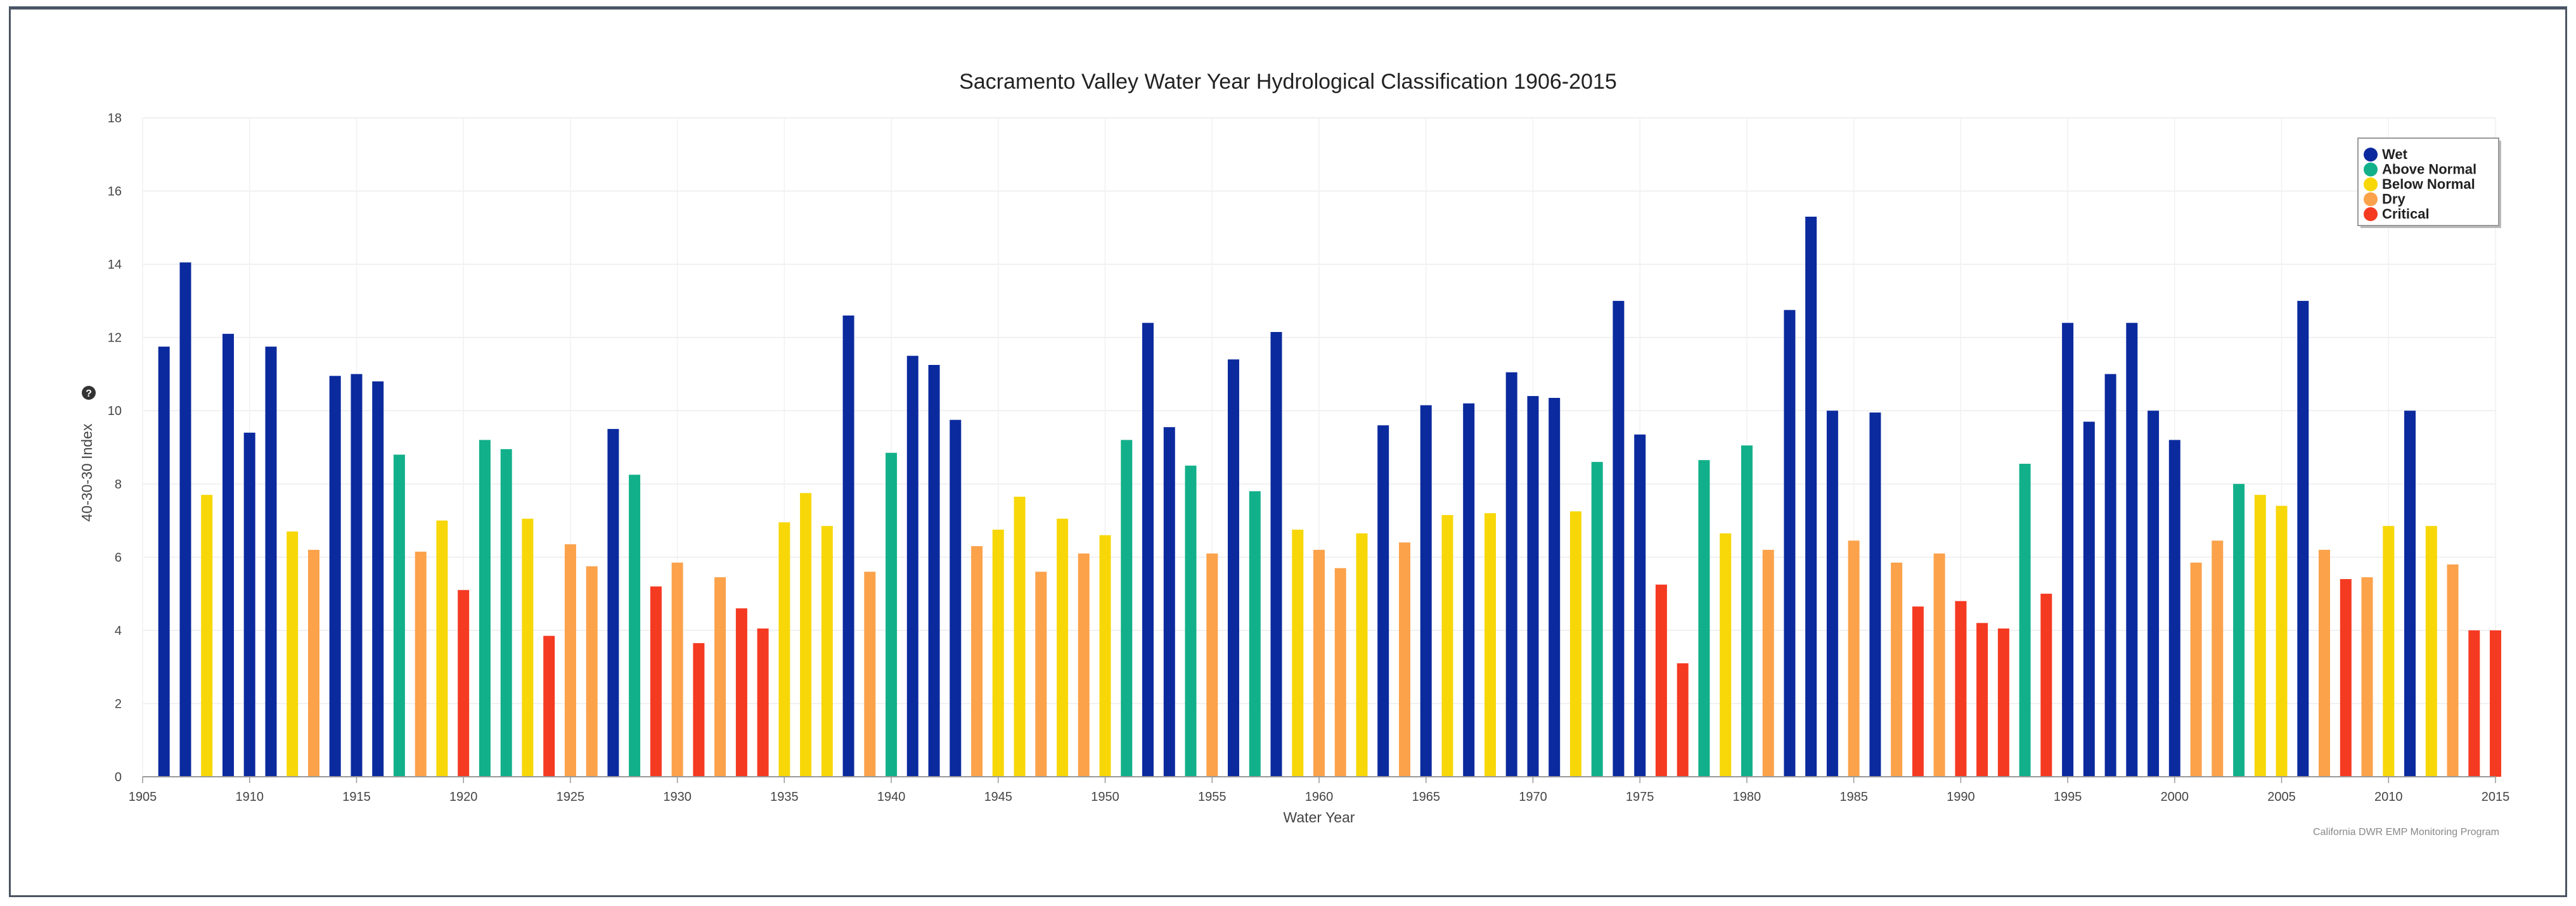  Describe the element at coordinates (207, 636) in the screenshot. I see `bar-1908` at that location.